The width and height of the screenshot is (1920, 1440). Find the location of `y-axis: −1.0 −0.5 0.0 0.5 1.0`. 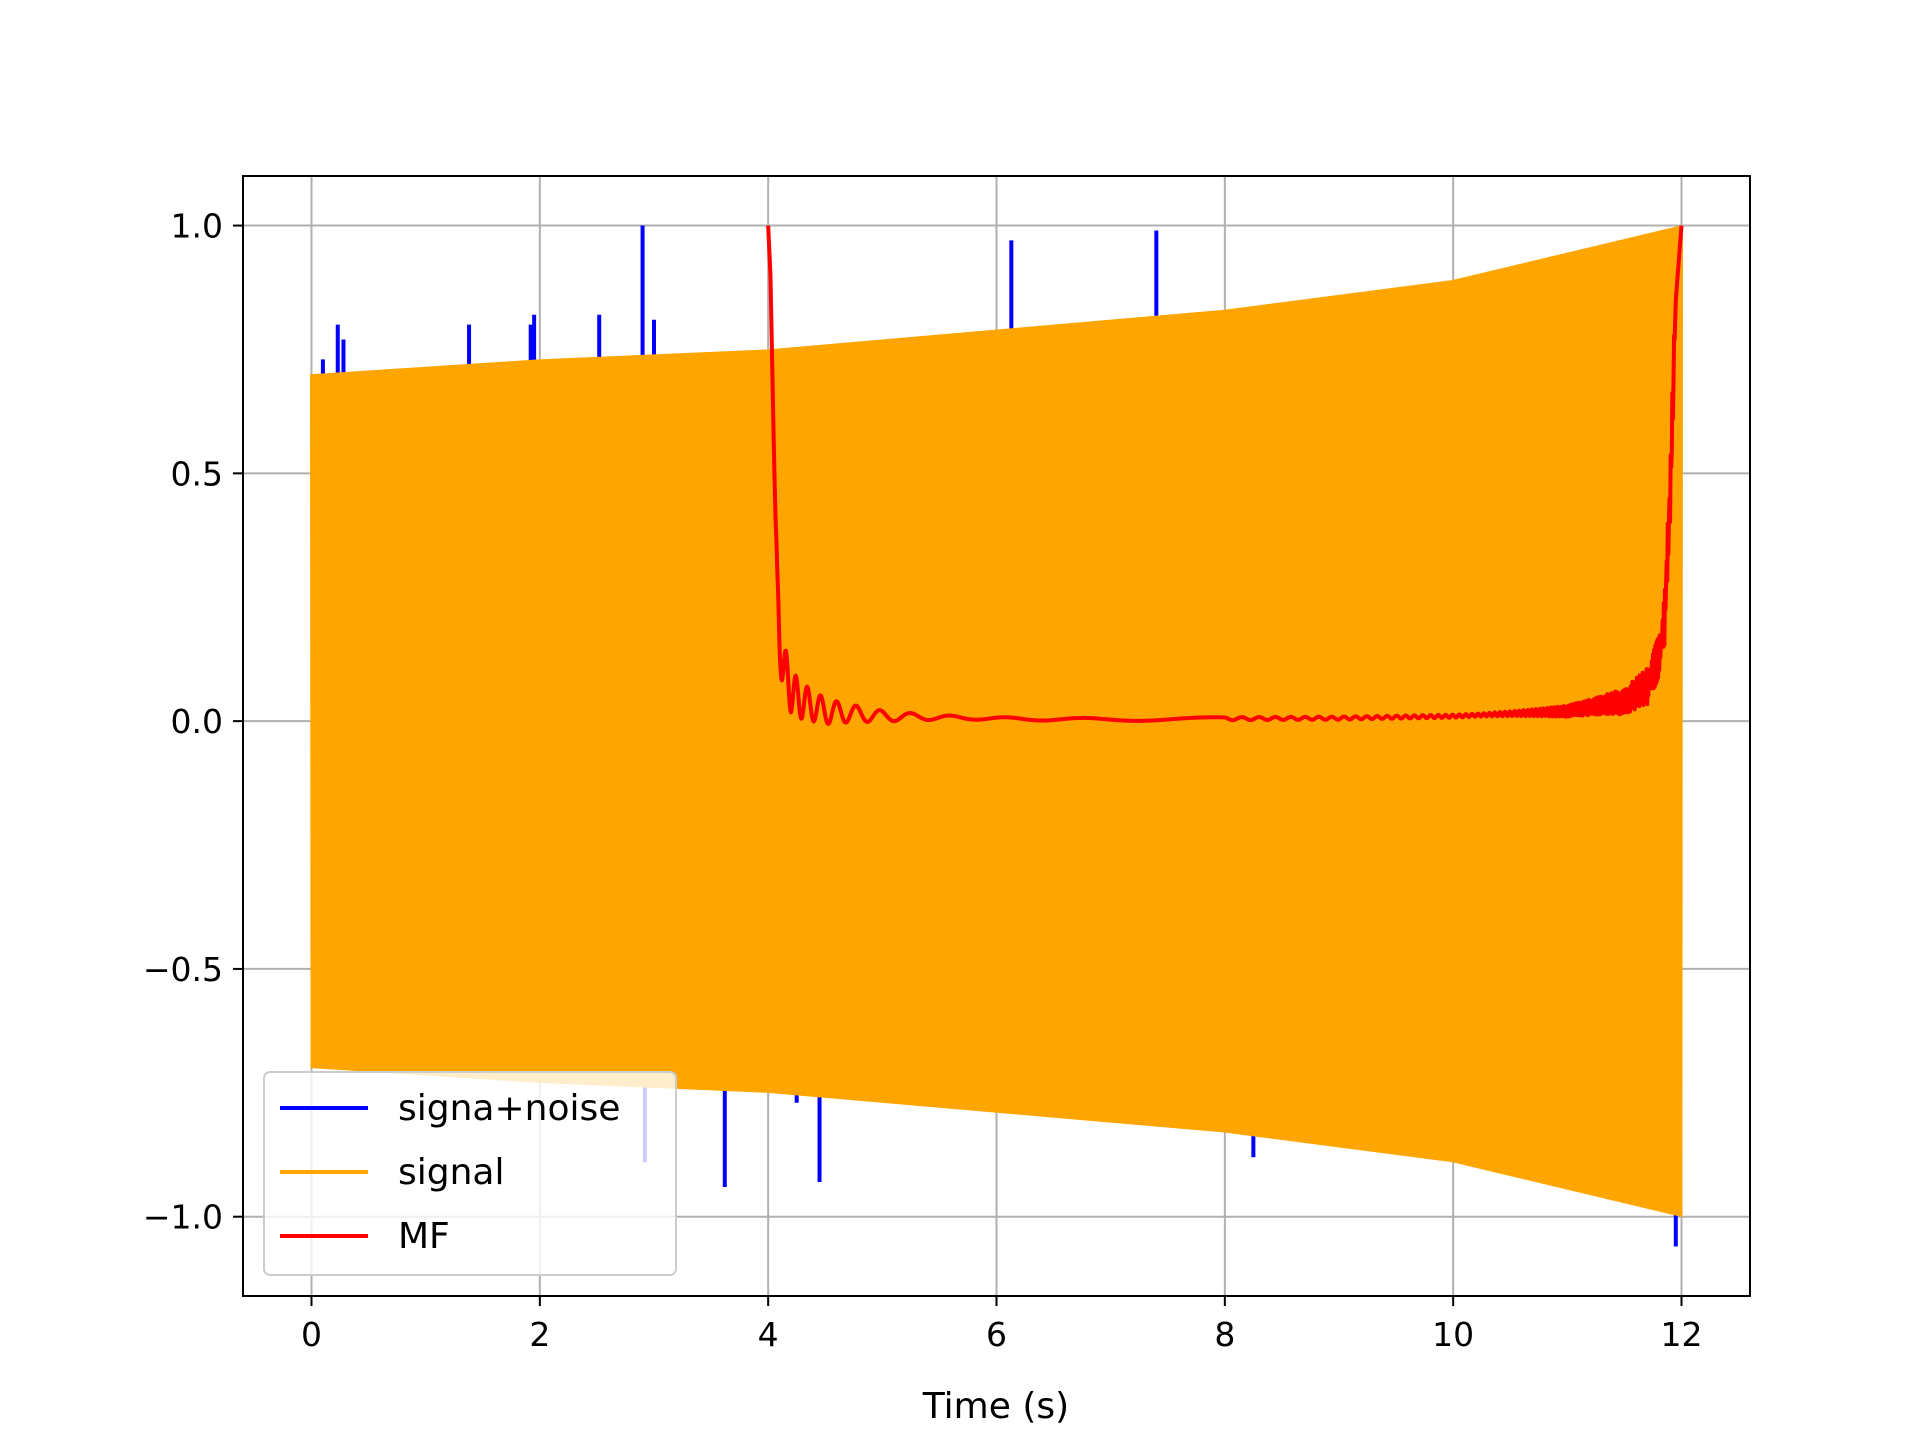

y-axis: −1.0 −0.5 0.0 0.5 1.0 is located at coordinates (193, 722).